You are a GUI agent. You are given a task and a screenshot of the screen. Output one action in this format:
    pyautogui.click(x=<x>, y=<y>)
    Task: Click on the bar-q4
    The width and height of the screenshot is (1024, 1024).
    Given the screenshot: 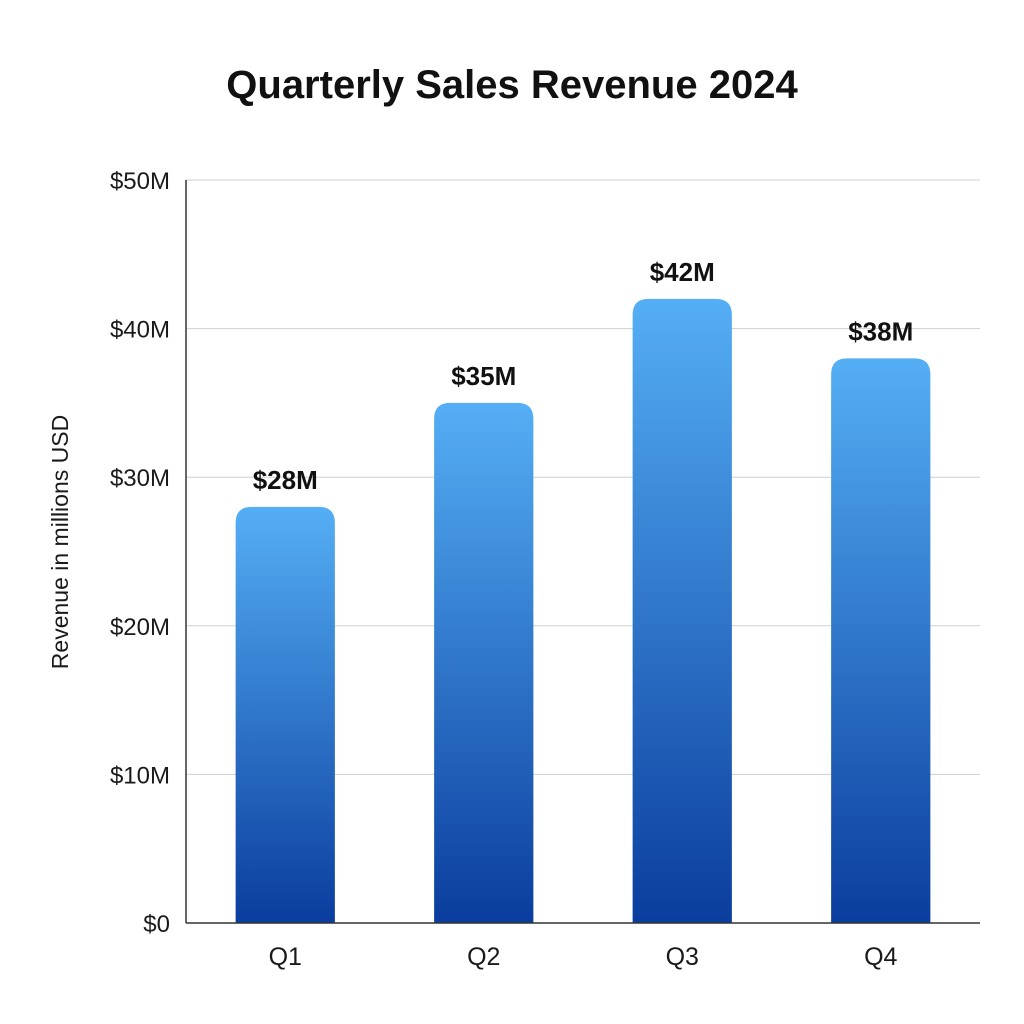 What is the action you would take?
    pyautogui.click(x=881, y=640)
    